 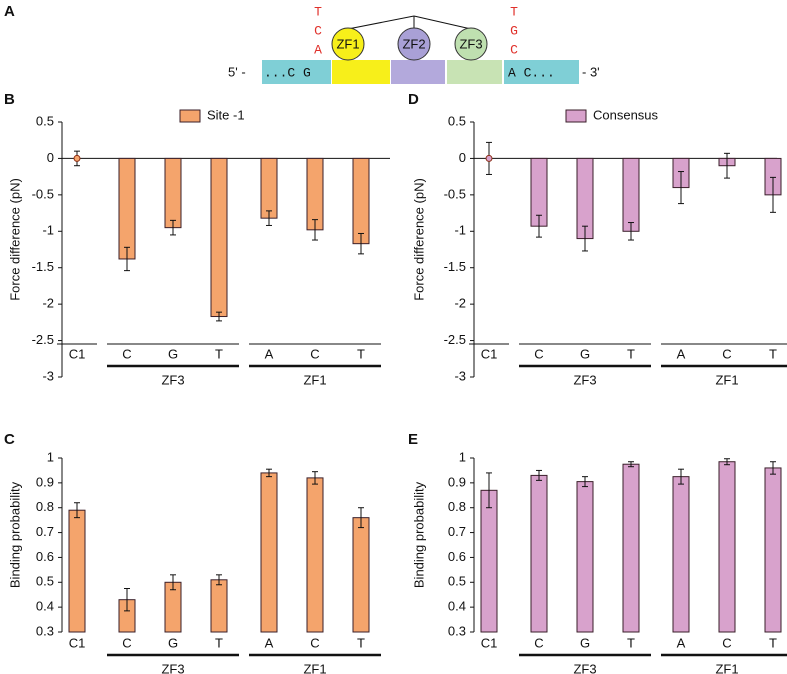 I want to click on base: G, so click(x=514, y=30).